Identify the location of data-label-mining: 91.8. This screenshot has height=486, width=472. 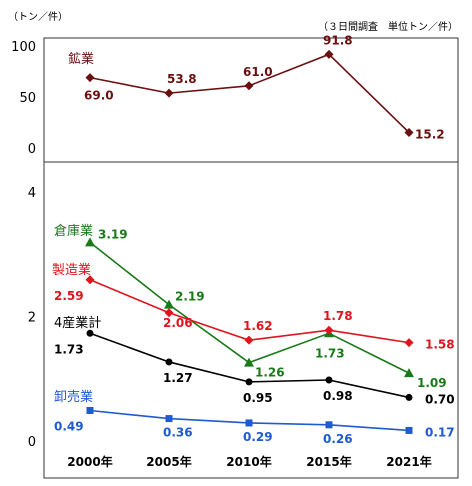
(338, 40).